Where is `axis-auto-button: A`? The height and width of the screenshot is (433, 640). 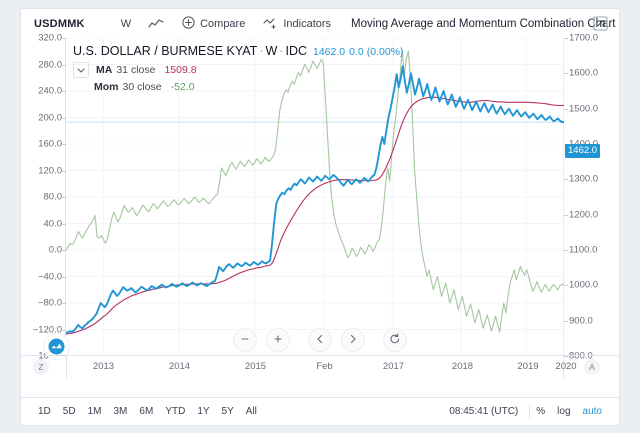
axis-auto-button: A is located at coordinates (592, 367).